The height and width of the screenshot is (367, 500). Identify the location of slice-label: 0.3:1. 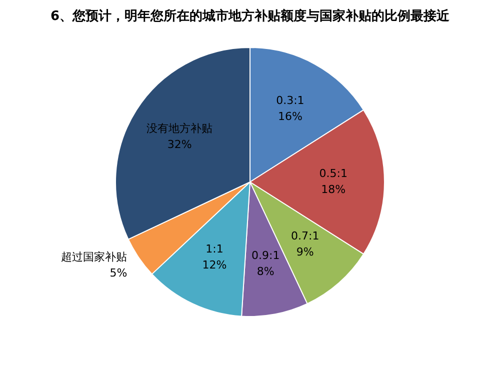
(290, 100).